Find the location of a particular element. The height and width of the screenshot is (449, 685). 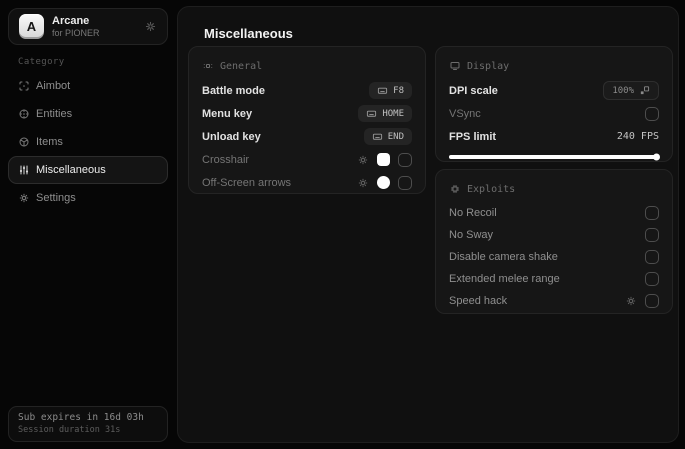

setting-row-menu-key: Menu key HOME is located at coordinates (307, 113).